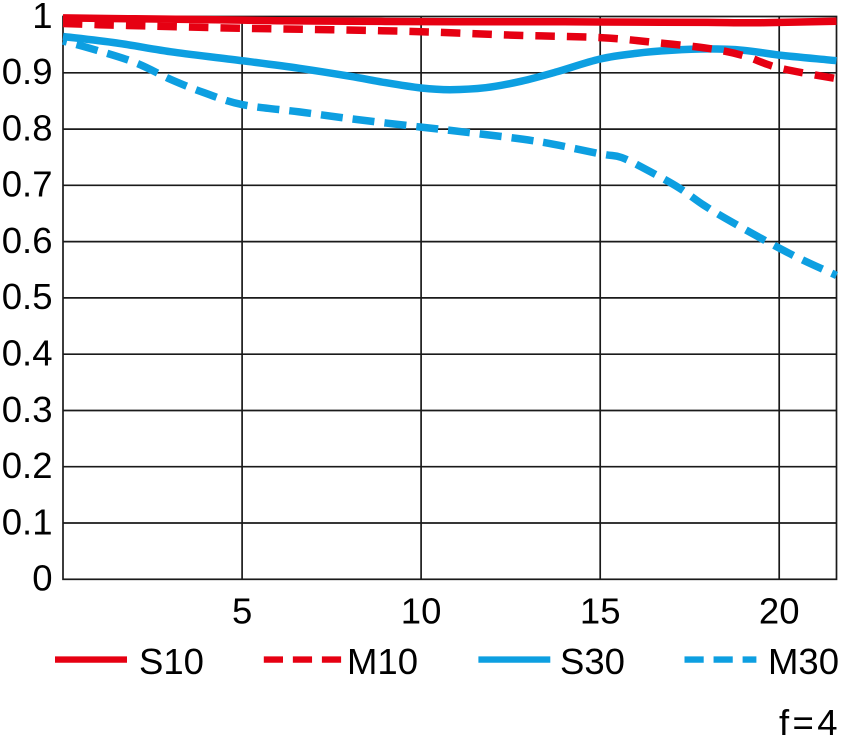  Describe the element at coordinates (27, 184) in the screenshot. I see `svg-text: 0.7` at that location.